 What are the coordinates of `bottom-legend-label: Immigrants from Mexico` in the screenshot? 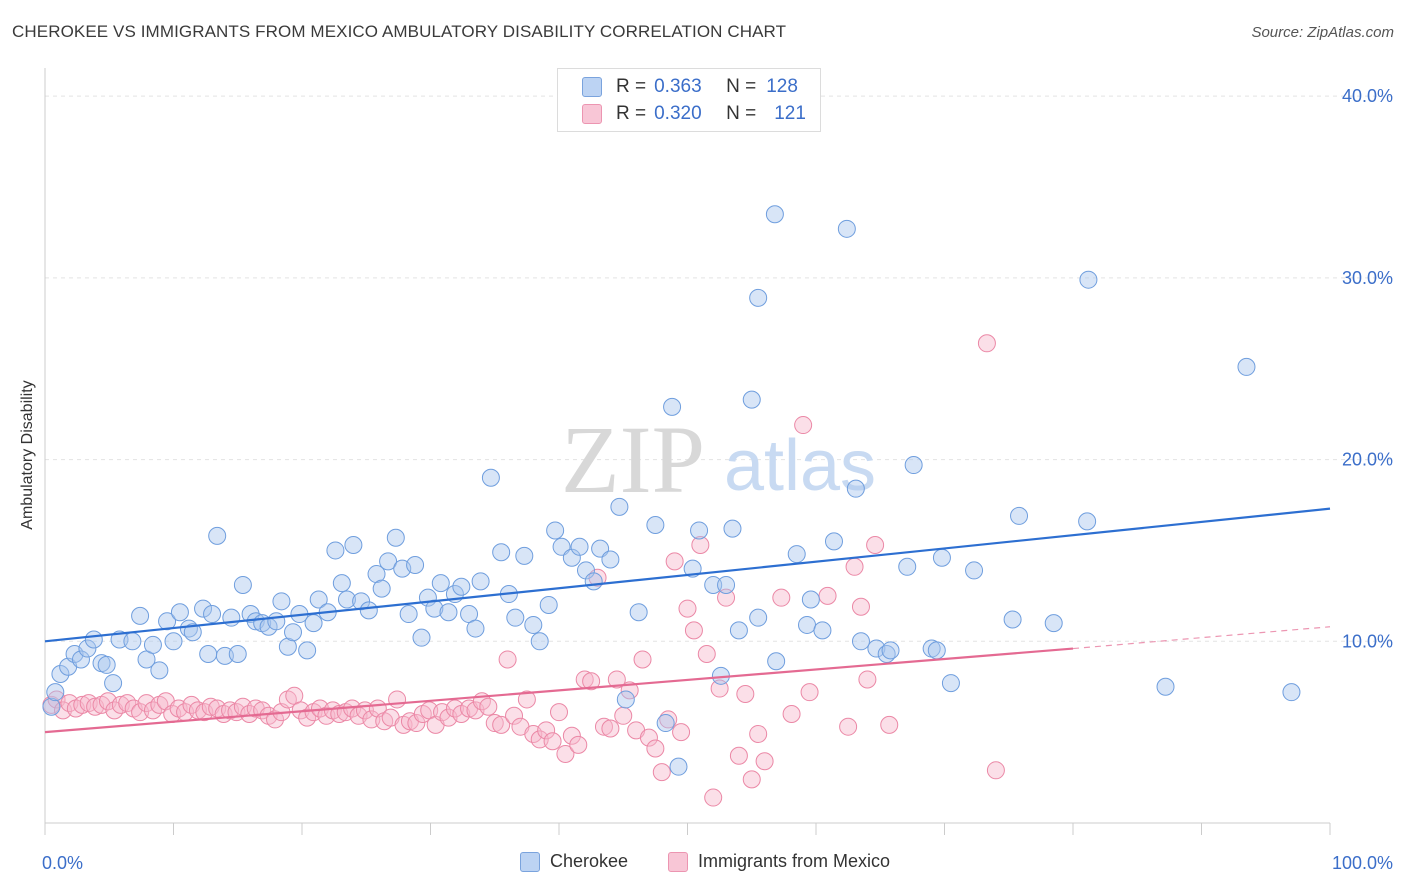 It's located at (794, 861).